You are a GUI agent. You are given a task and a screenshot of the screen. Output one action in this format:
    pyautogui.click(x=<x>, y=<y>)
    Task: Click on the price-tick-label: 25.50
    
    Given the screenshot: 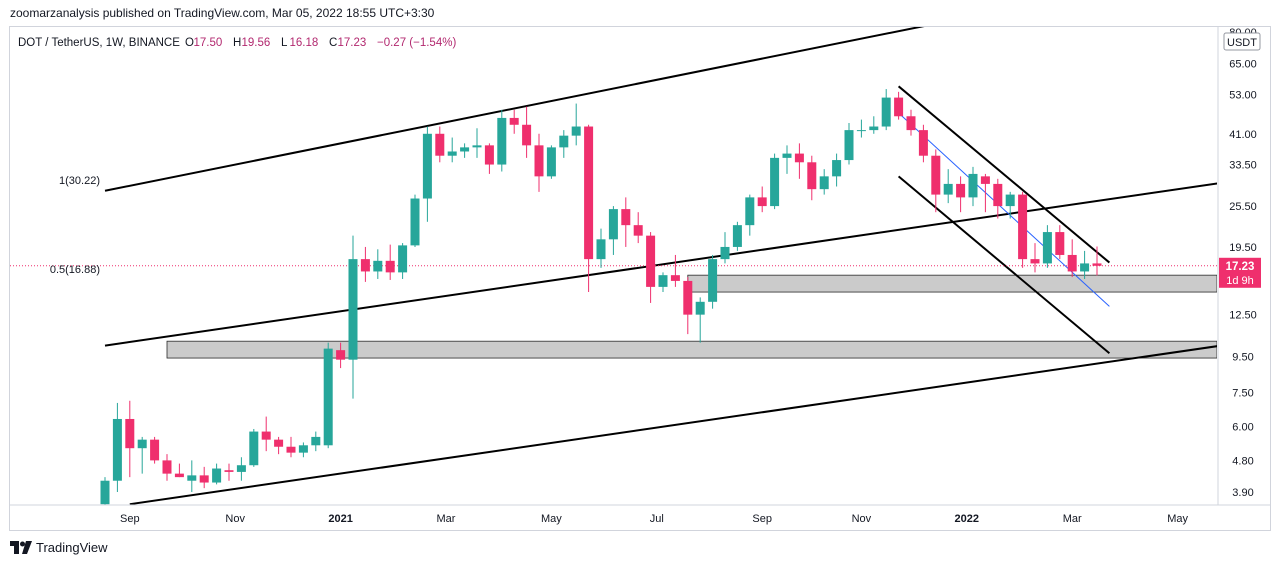 What is the action you would take?
    pyautogui.click(x=1243, y=207)
    